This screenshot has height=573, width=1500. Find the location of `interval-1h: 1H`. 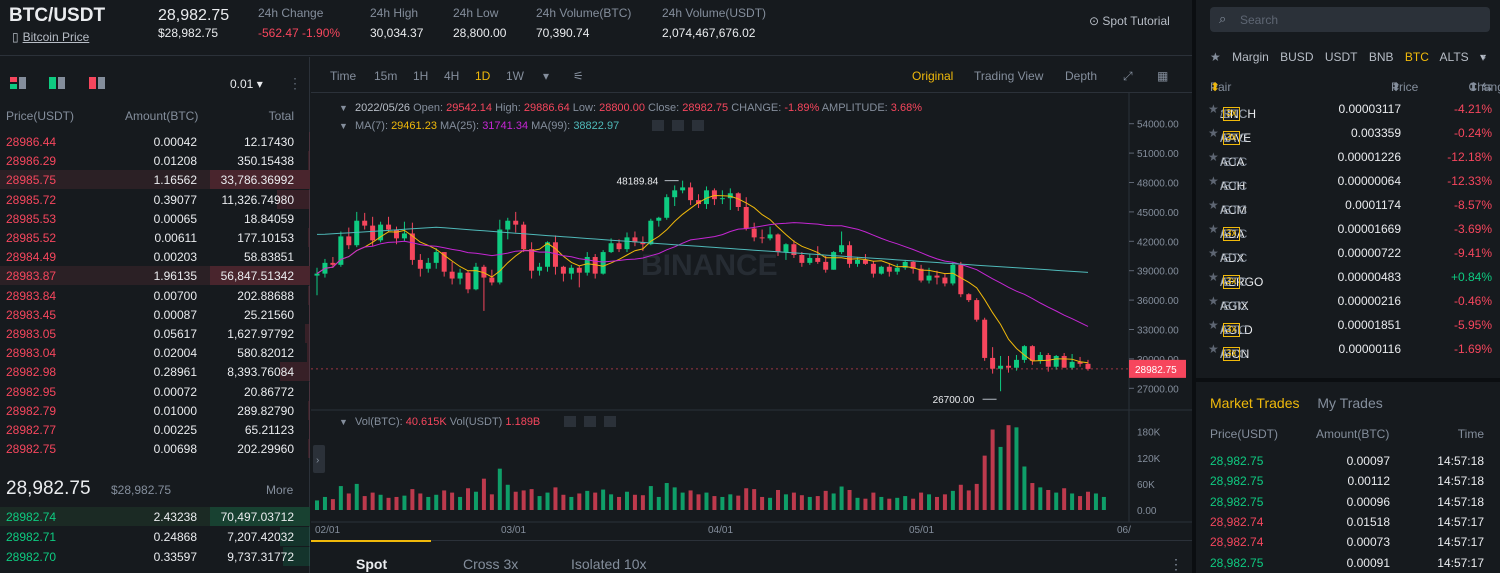

interval-1h: 1H is located at coordinates (421, 76).